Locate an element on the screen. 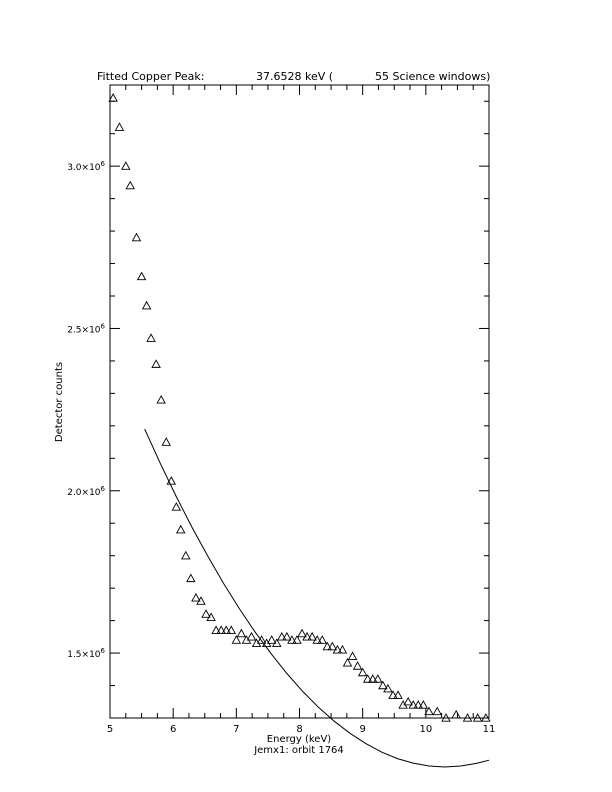  chart-title-label: Fitted Copper Peak: is located at coordinates (150, 76).